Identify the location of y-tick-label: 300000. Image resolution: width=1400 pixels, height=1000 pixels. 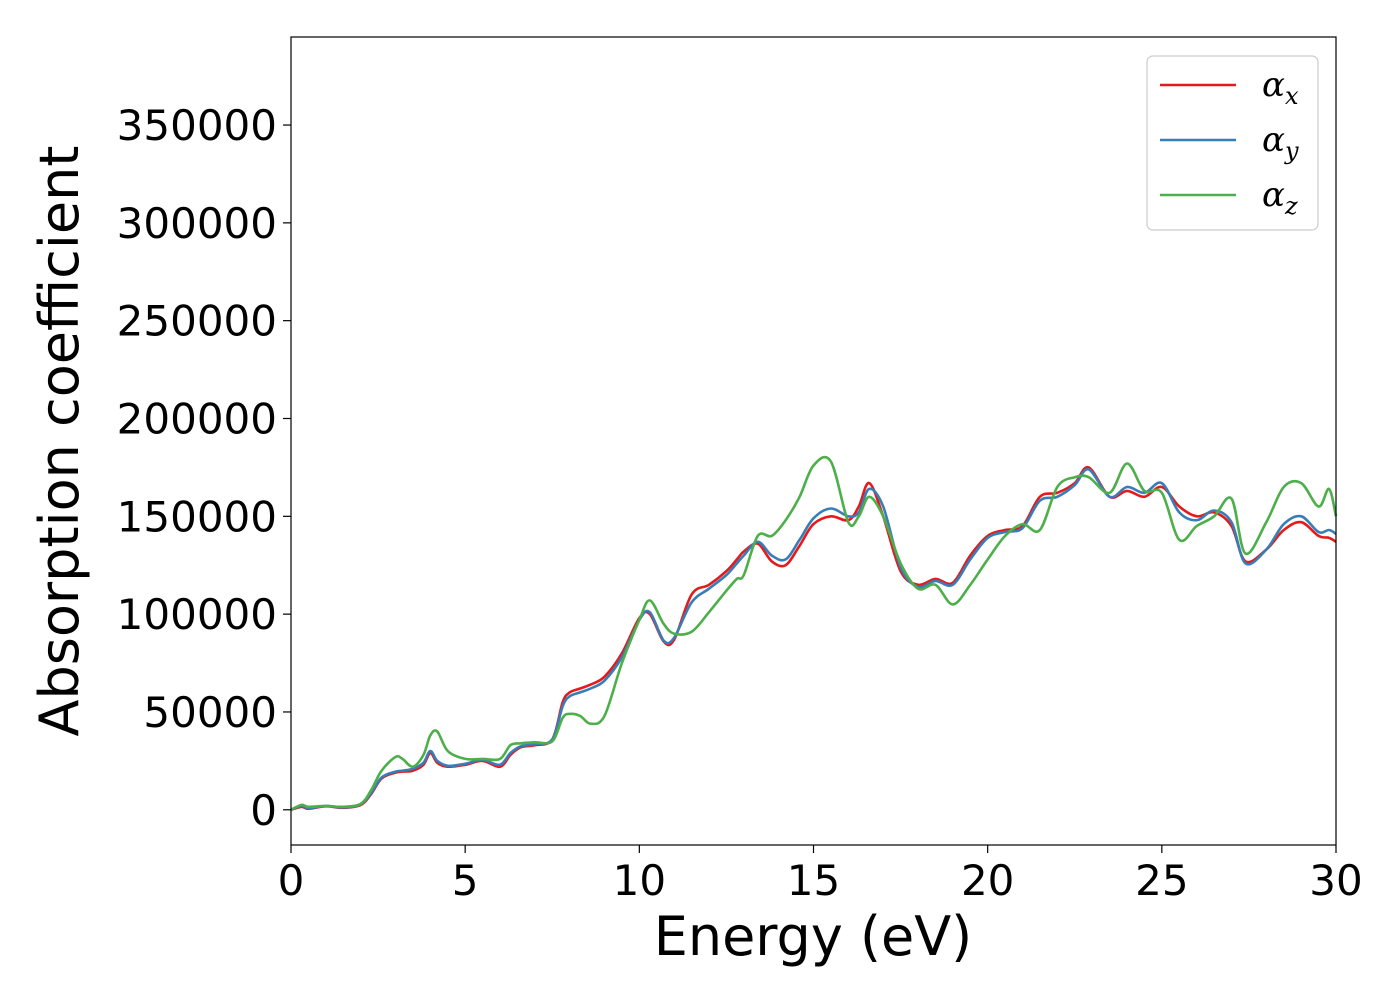
(197, 223).